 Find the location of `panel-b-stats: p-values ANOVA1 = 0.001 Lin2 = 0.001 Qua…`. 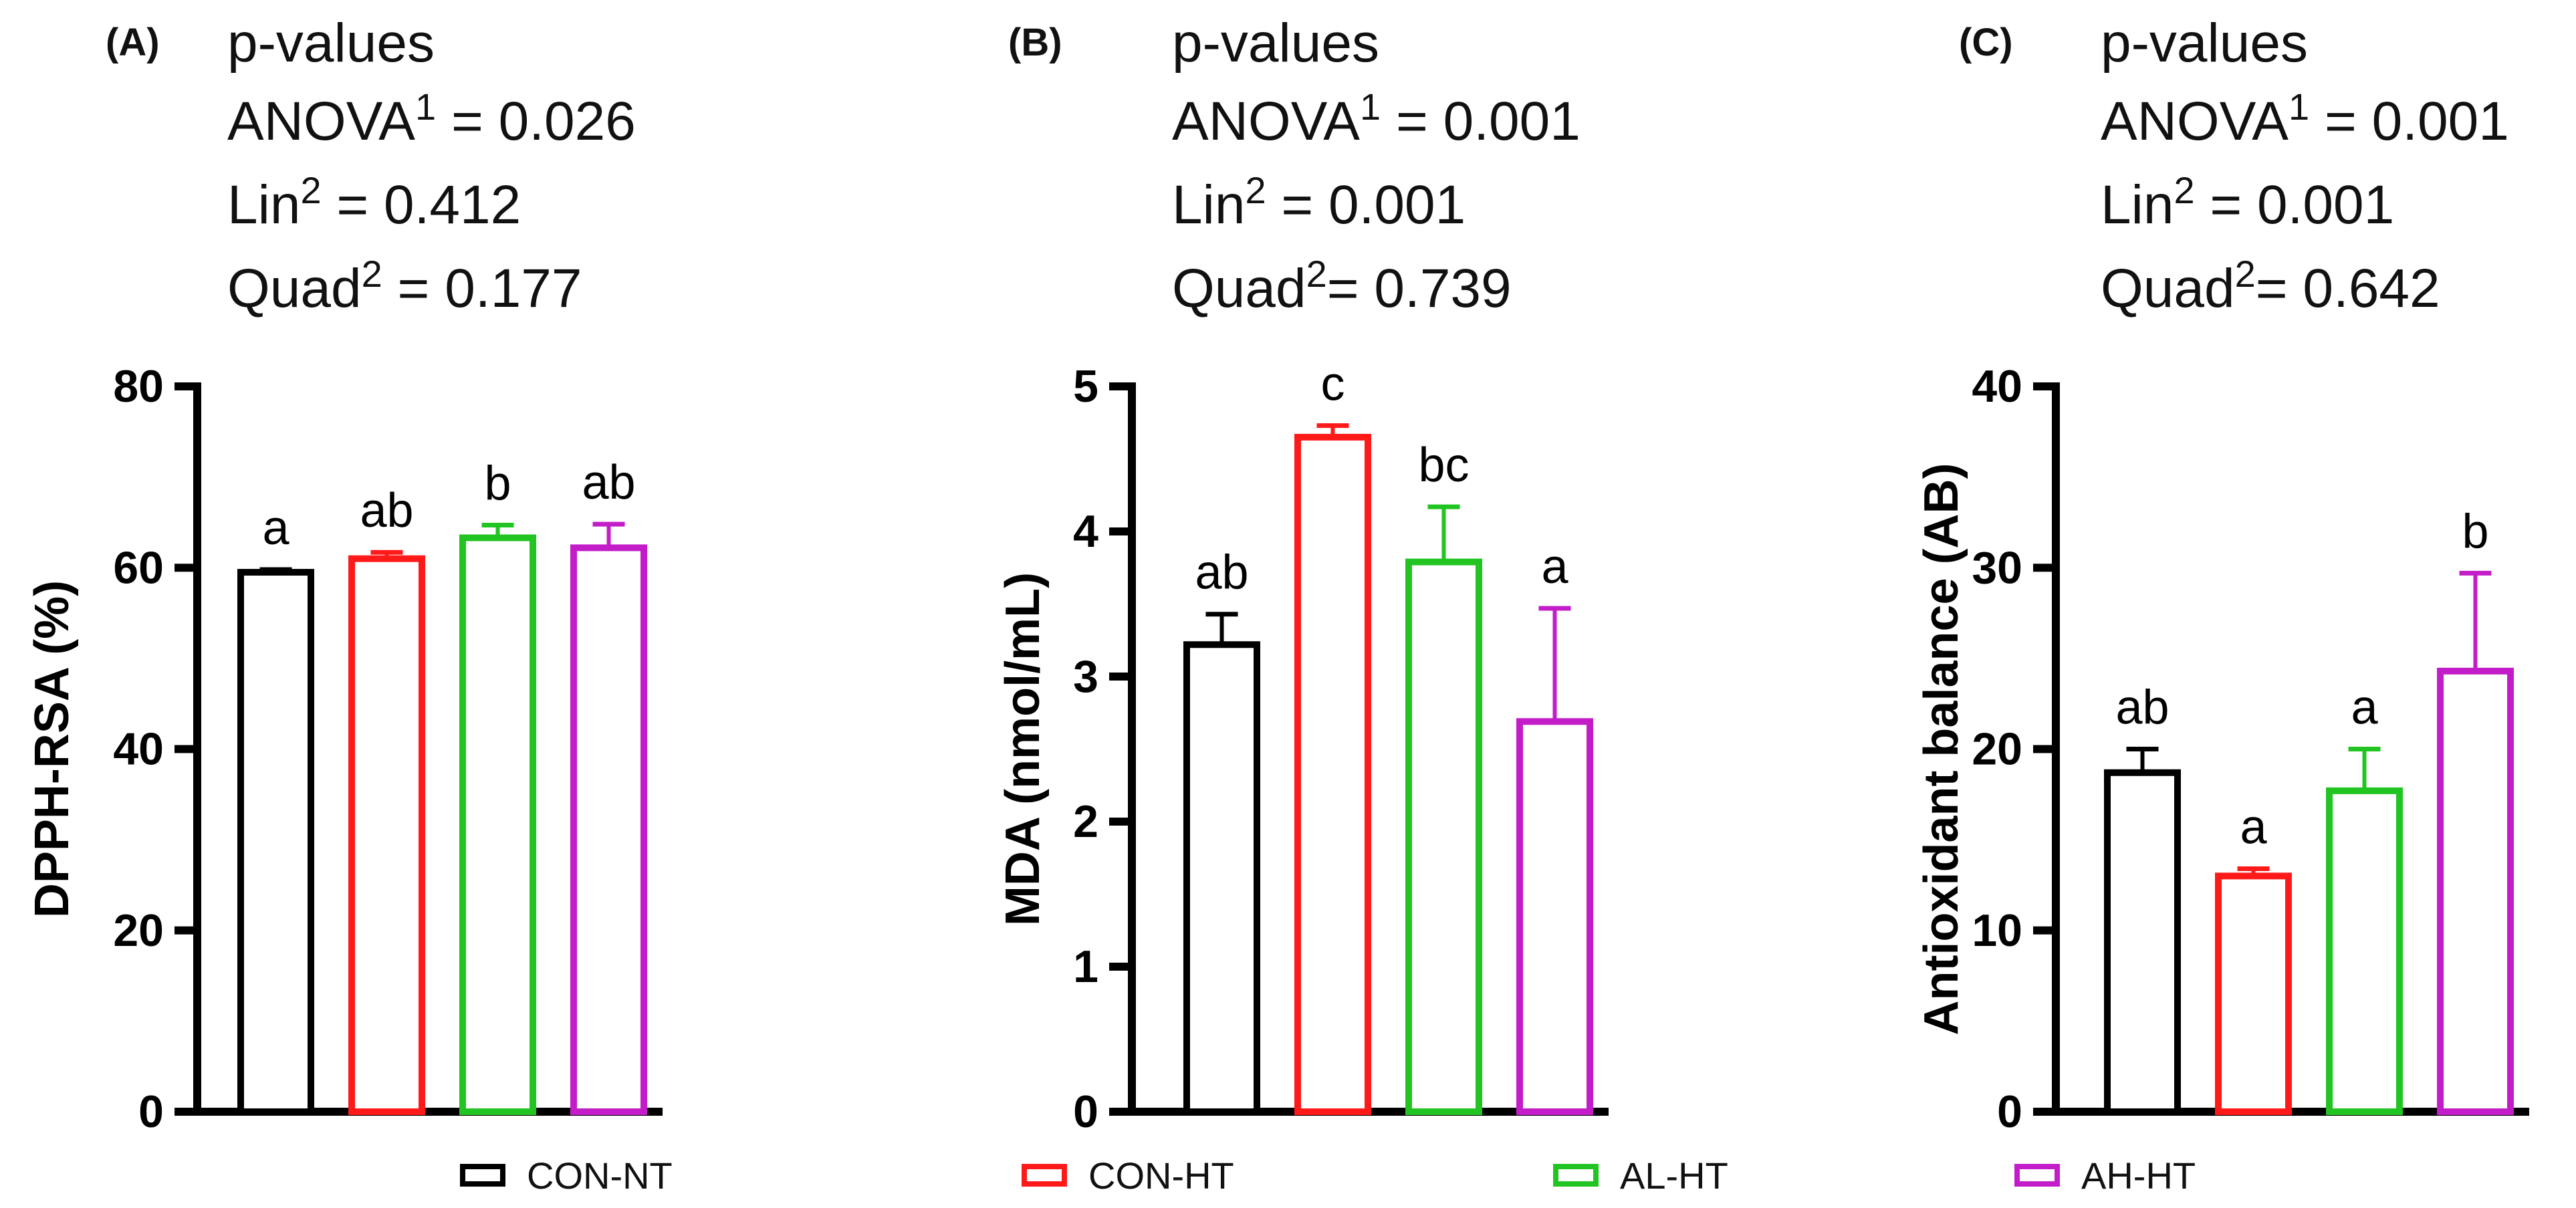

panel-b-stats: p-values ANOVA1 = 0.001 Lin2 = 0.001 Qua… is located at coordinates (1376, 168).